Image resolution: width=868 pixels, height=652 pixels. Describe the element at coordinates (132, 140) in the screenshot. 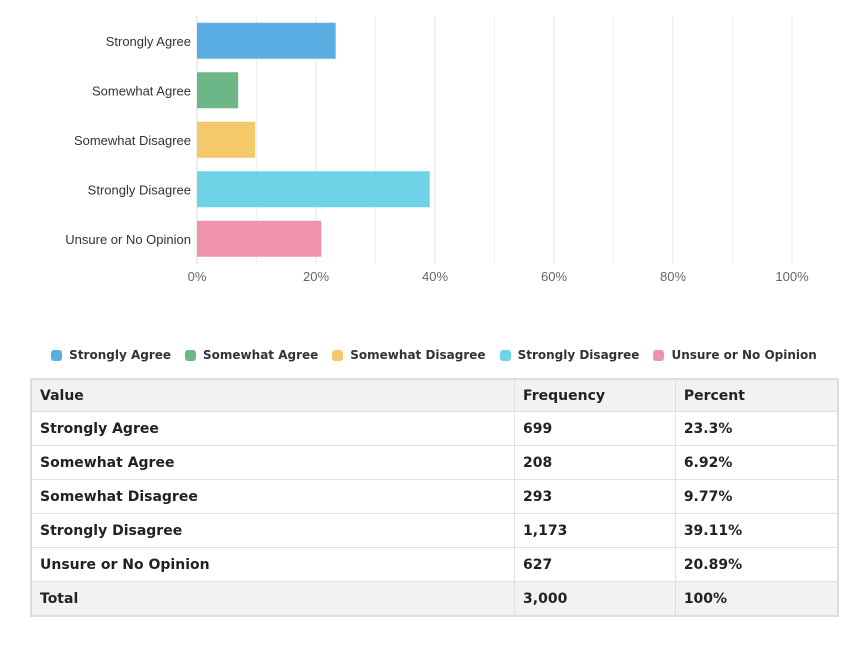

I see `category-label: Somewhat Disagree` at that location.